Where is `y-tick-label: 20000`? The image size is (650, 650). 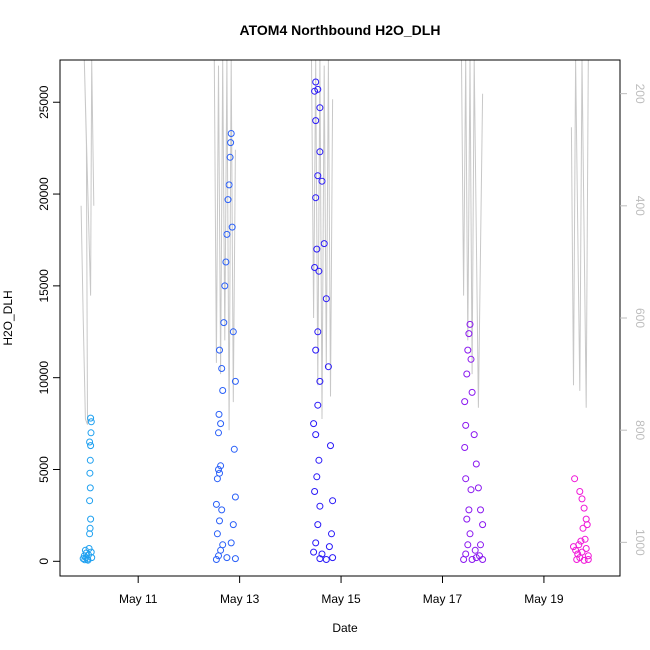 y-tick-label: 20000 is located at coordinates (44, 194).